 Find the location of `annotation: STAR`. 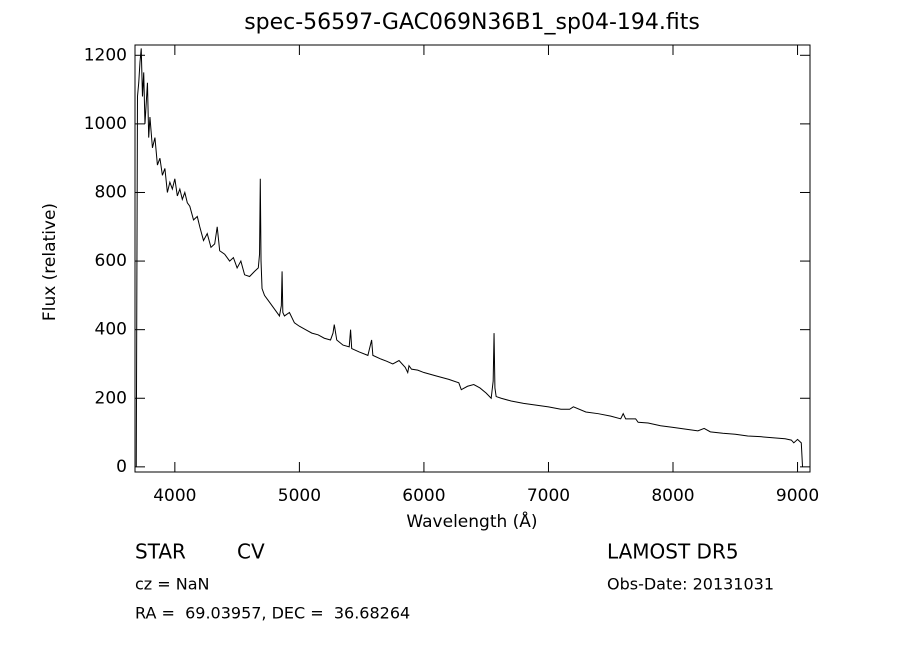

annotation: STAR is located at coordinates (160, 552).